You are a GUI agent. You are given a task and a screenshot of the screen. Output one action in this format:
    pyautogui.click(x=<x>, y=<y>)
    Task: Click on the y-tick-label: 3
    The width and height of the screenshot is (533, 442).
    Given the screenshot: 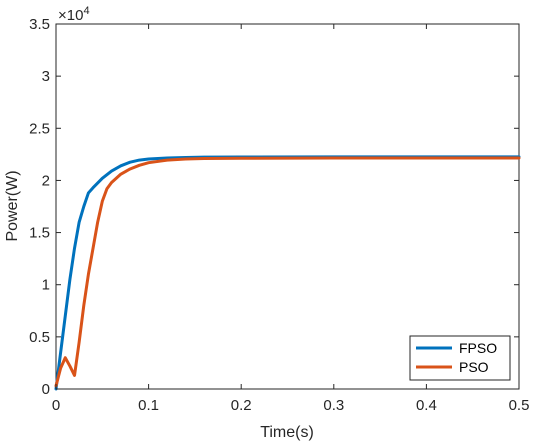 What is the action you would take?
    pyautogui.click(x=46, y=76)
    